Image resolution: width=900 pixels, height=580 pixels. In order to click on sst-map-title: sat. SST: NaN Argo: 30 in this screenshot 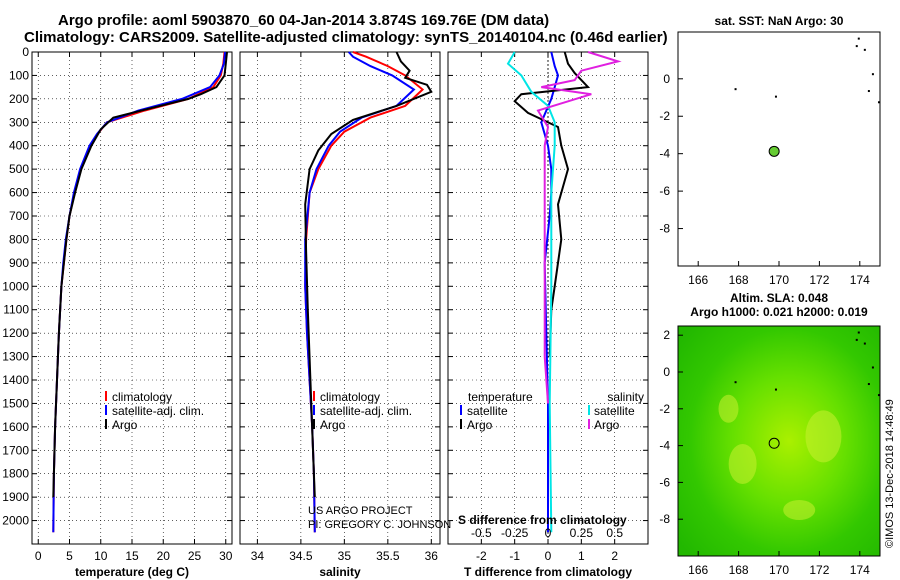, I will do `click(779, 21)`.